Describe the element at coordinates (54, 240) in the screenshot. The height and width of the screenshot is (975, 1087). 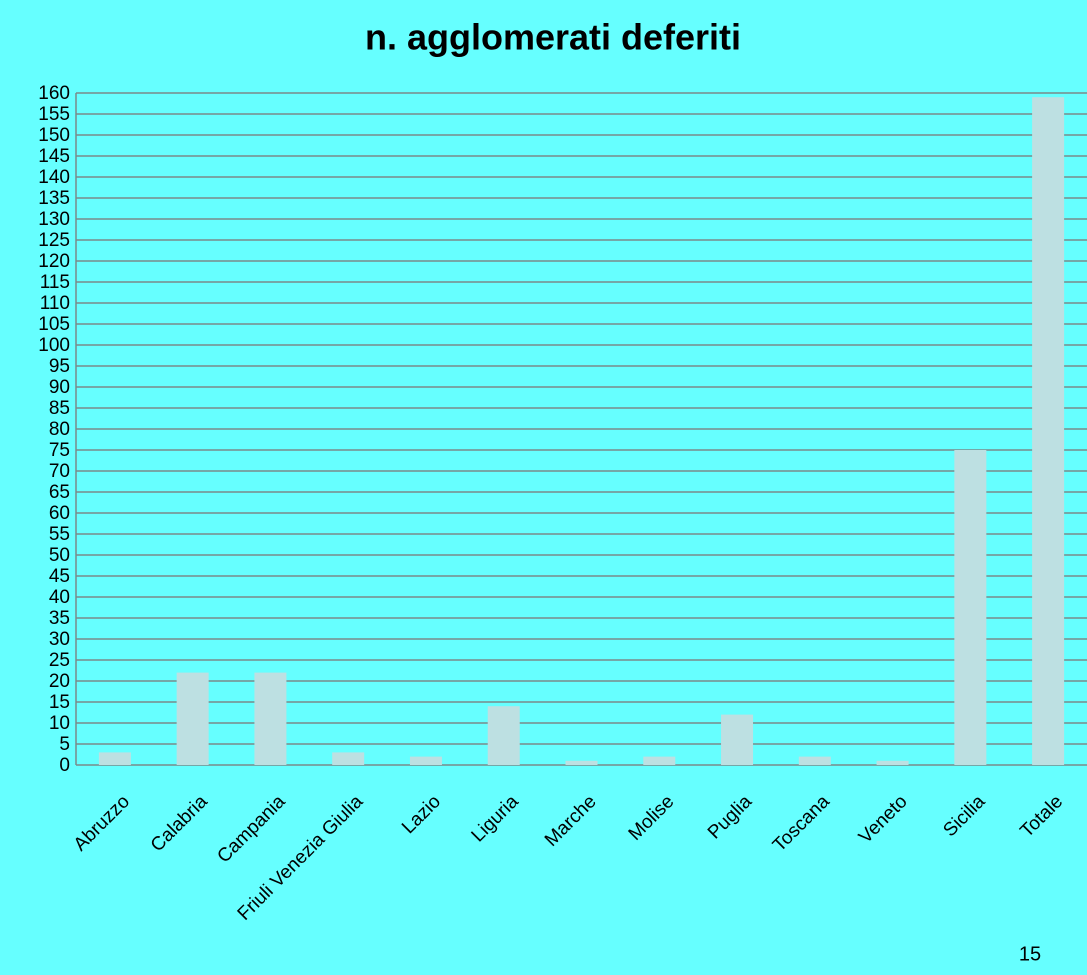
I see `y-tick-label: 125` at that location.